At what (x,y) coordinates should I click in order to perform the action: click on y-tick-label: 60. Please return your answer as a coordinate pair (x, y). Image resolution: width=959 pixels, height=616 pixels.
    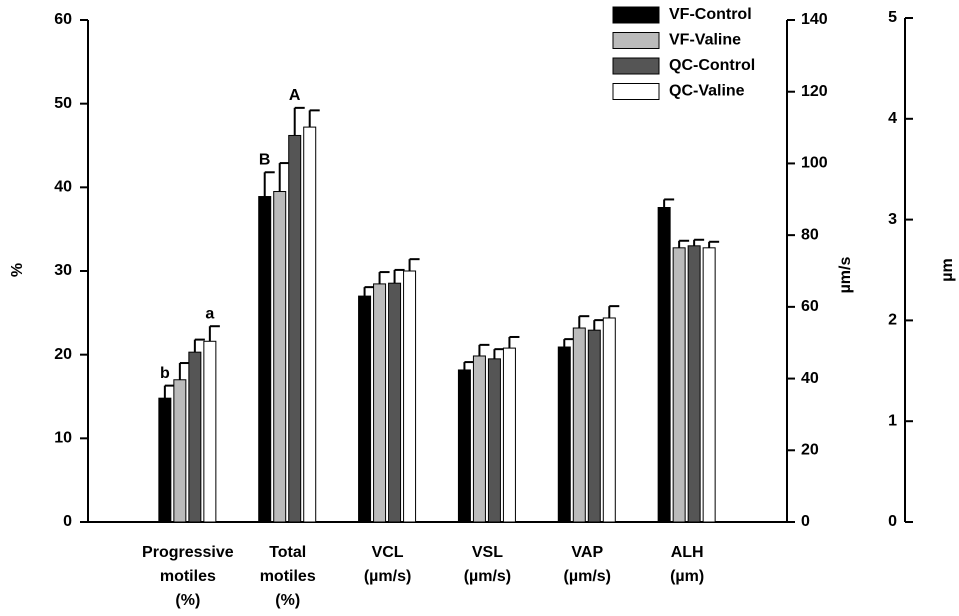
    Looking at the image, I should click on (63, 19).